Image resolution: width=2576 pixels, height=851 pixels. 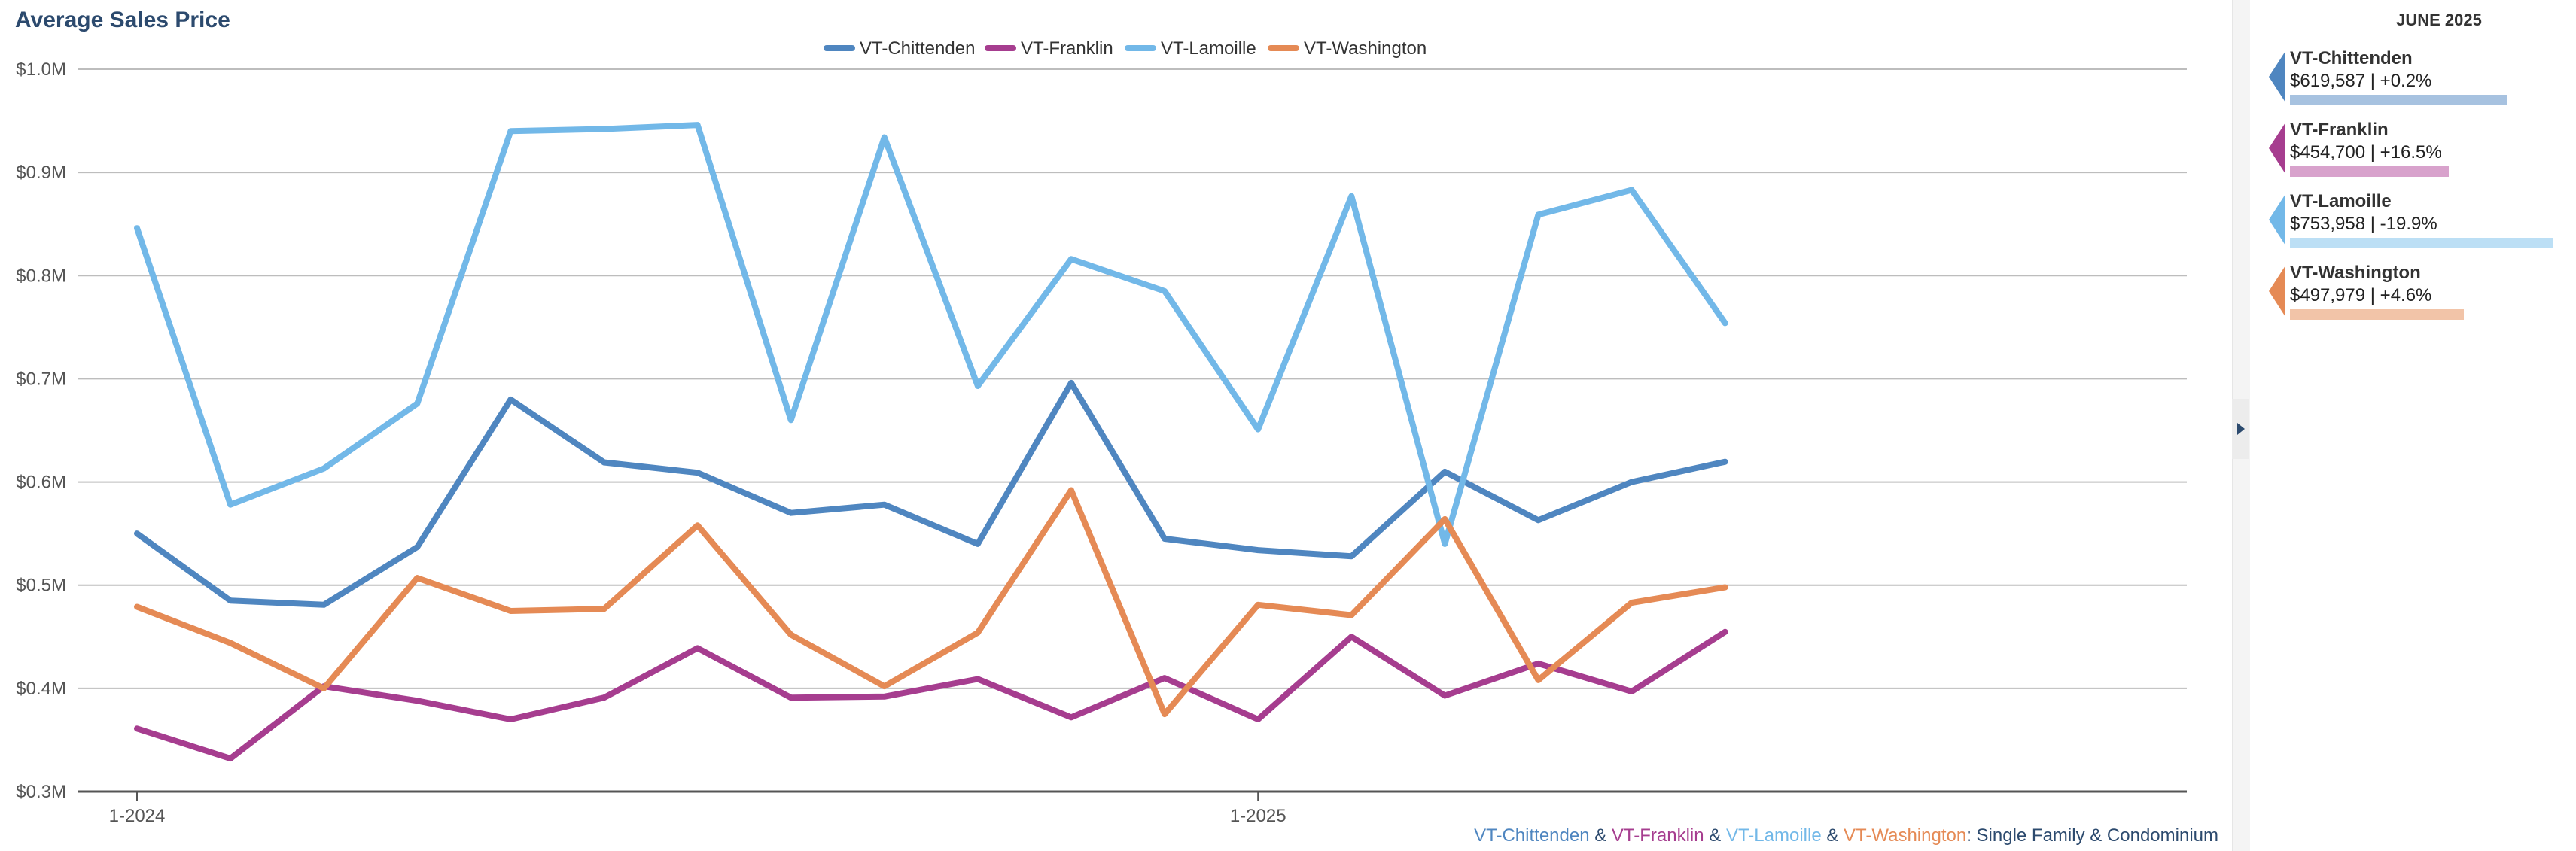 I want to click on y-tick-label: $0.3M, so click(x=41, y=792).